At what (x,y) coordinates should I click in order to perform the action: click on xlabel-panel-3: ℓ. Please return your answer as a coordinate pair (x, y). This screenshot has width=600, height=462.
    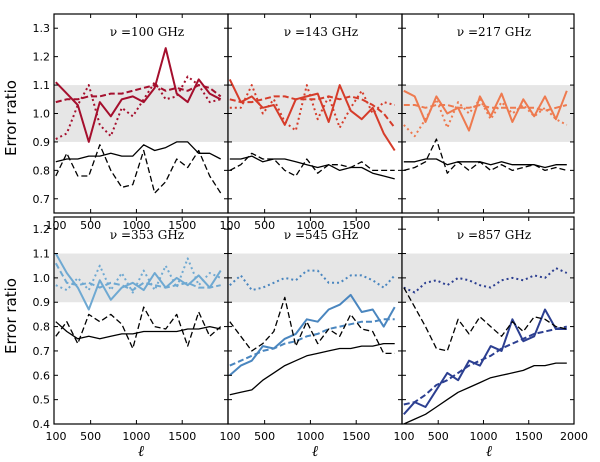
    Looking at the image, I should click on (489, 451).